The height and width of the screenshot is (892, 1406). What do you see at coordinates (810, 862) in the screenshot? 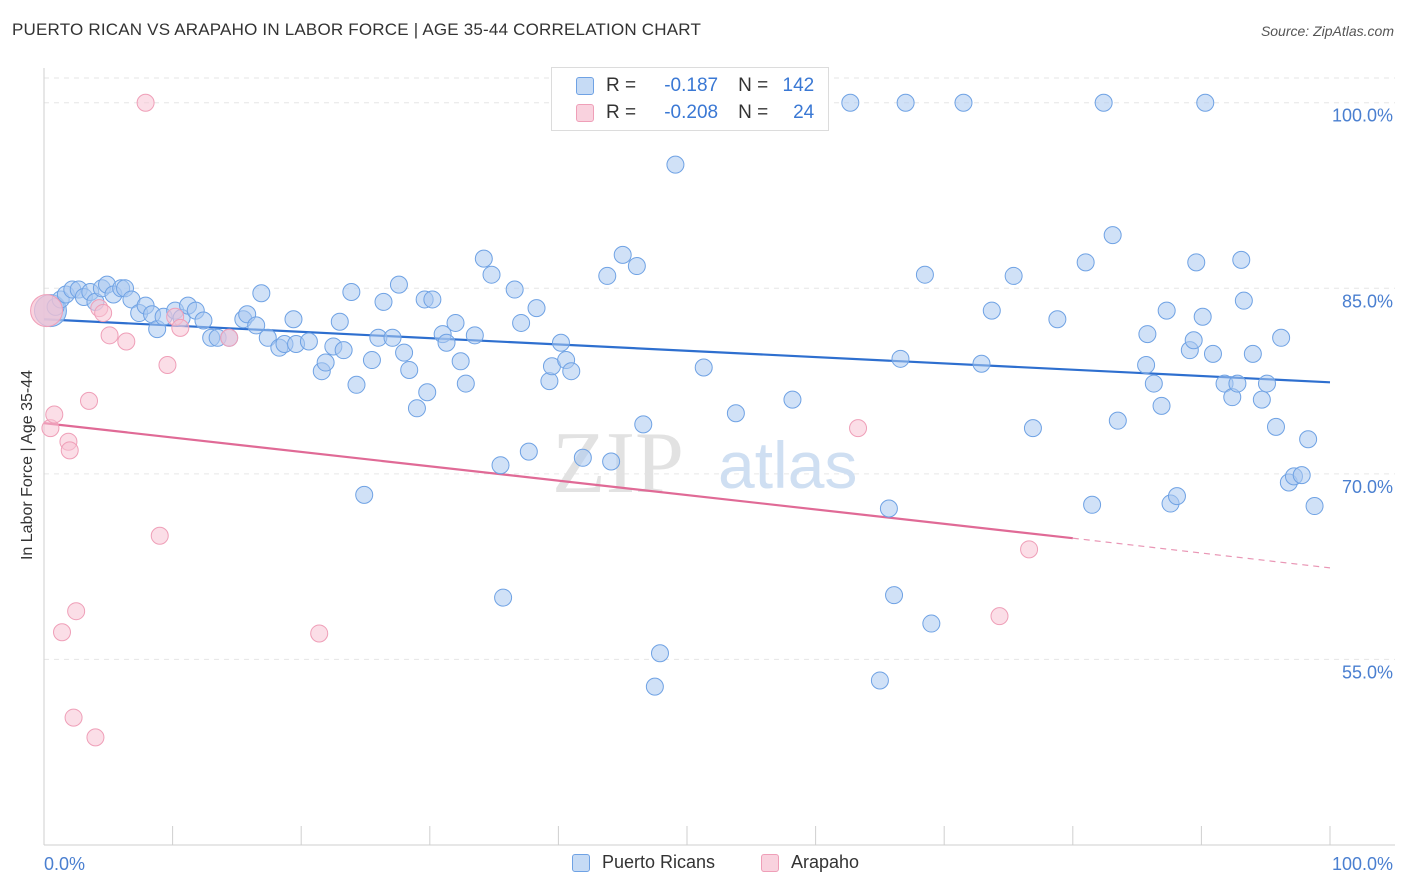
I see `legend-item-arapaho: Arapaho` at bounding box center [810, 862].